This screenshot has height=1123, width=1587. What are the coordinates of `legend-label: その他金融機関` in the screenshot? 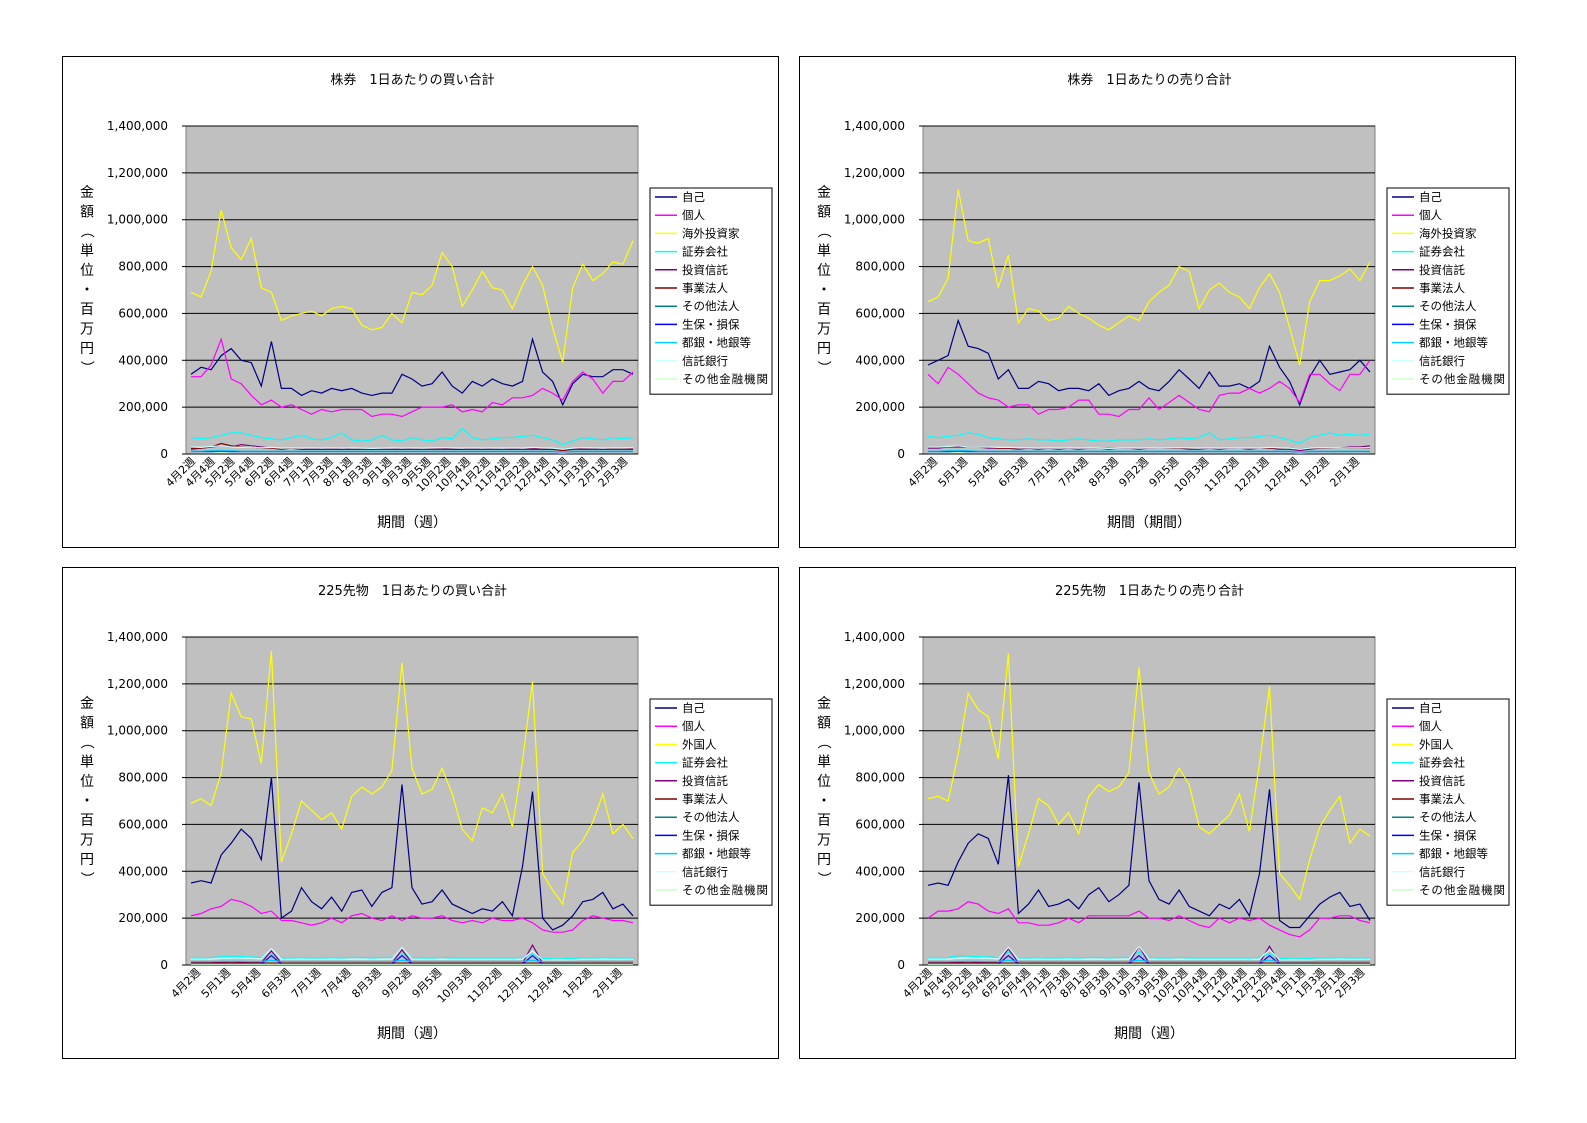 It's located at (725, 379).